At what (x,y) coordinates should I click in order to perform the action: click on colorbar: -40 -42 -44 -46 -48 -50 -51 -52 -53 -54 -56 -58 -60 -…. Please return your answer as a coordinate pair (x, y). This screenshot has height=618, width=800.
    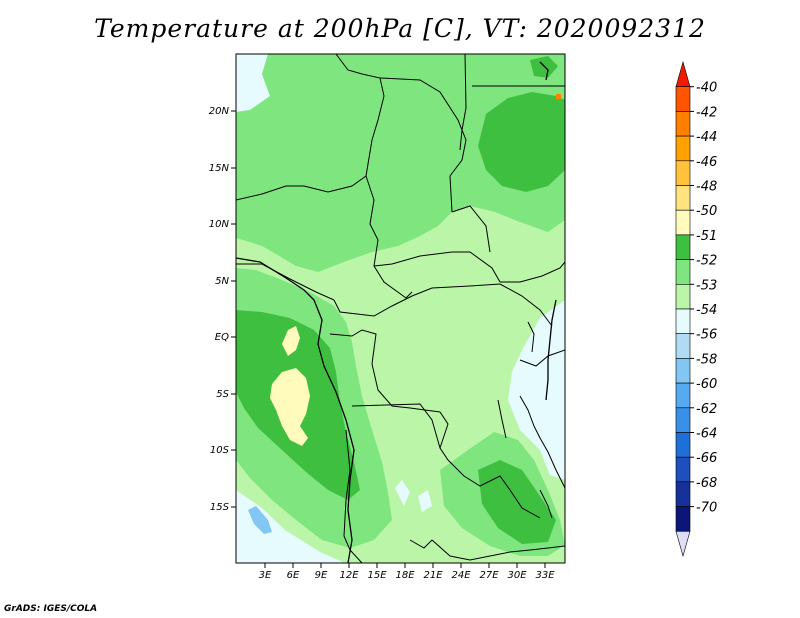
    Looking at the image, I should click on (696, 309).